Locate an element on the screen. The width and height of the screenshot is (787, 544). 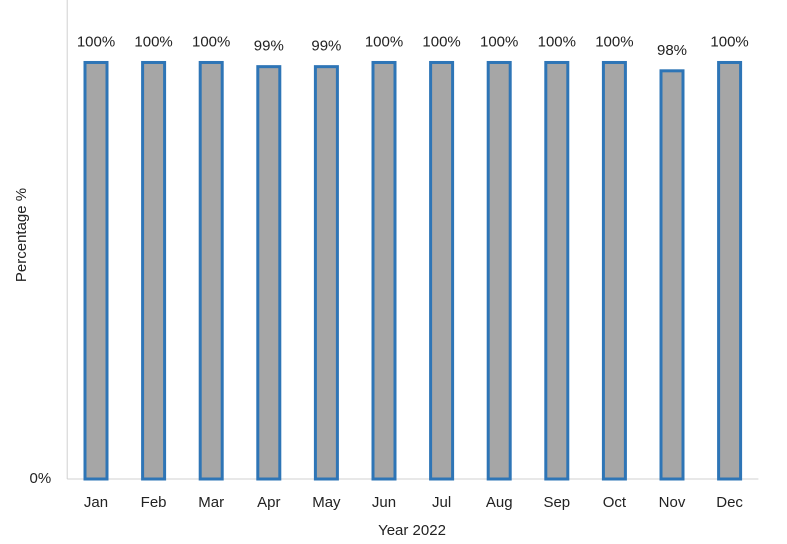
x-axis-title: Year 2022 is located at coordinates (412, 530).